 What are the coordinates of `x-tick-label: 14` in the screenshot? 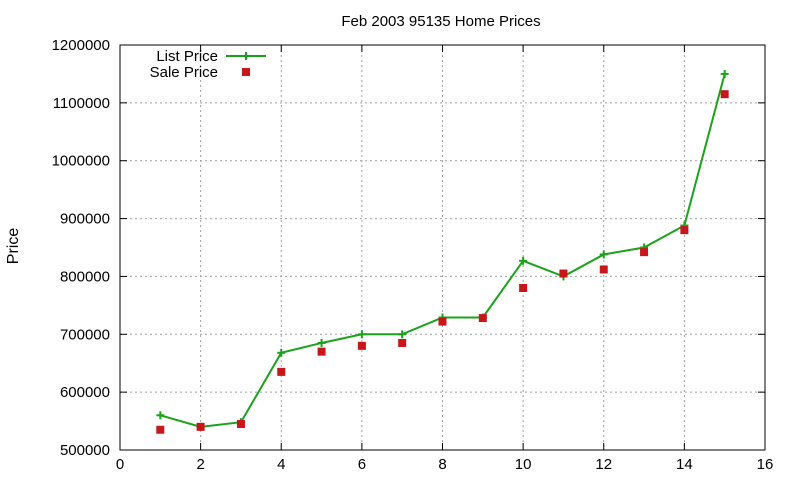 It's located at (684, 464).